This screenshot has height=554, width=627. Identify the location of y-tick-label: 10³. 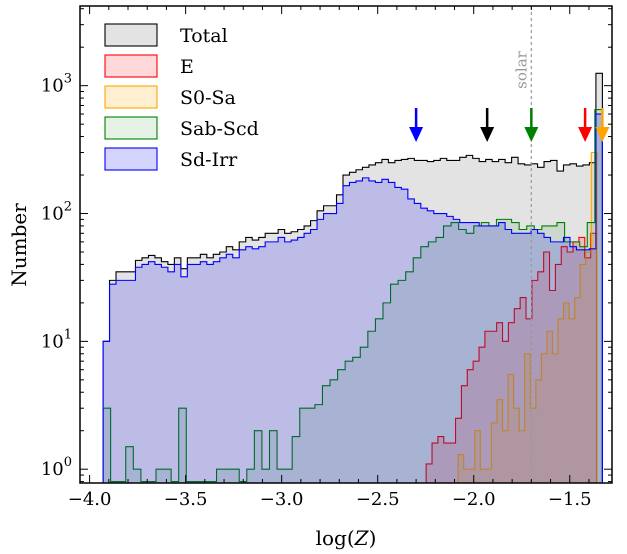
(56, 84).